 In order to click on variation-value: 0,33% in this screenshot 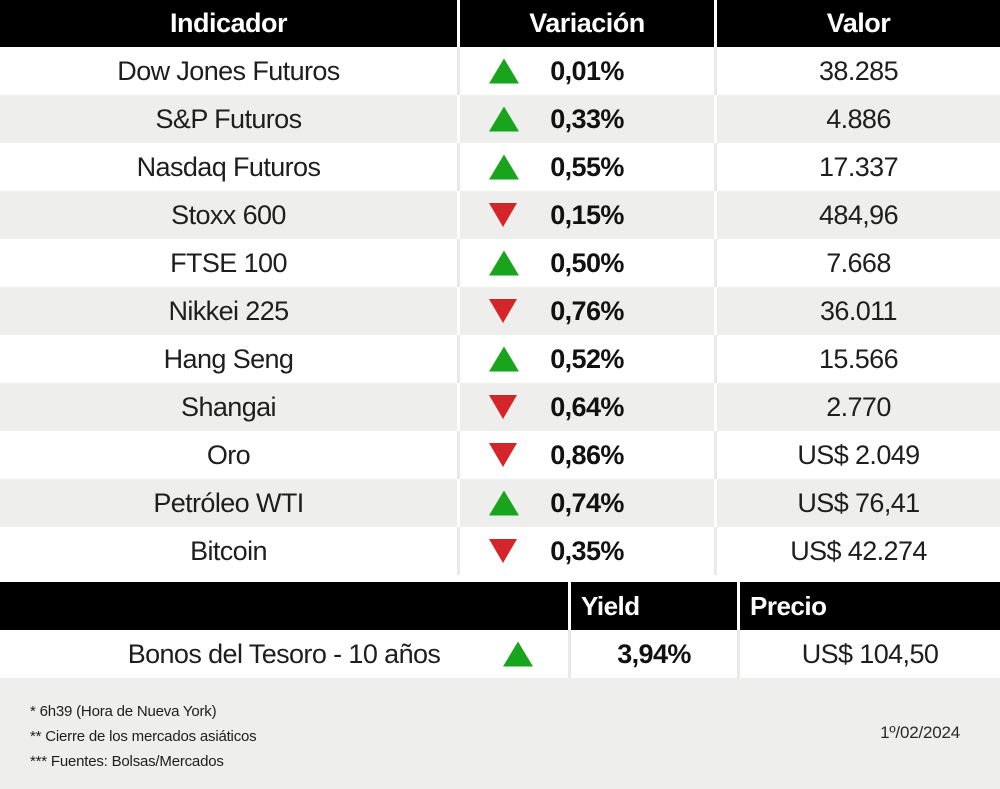, I will do `click(587, 118)`.